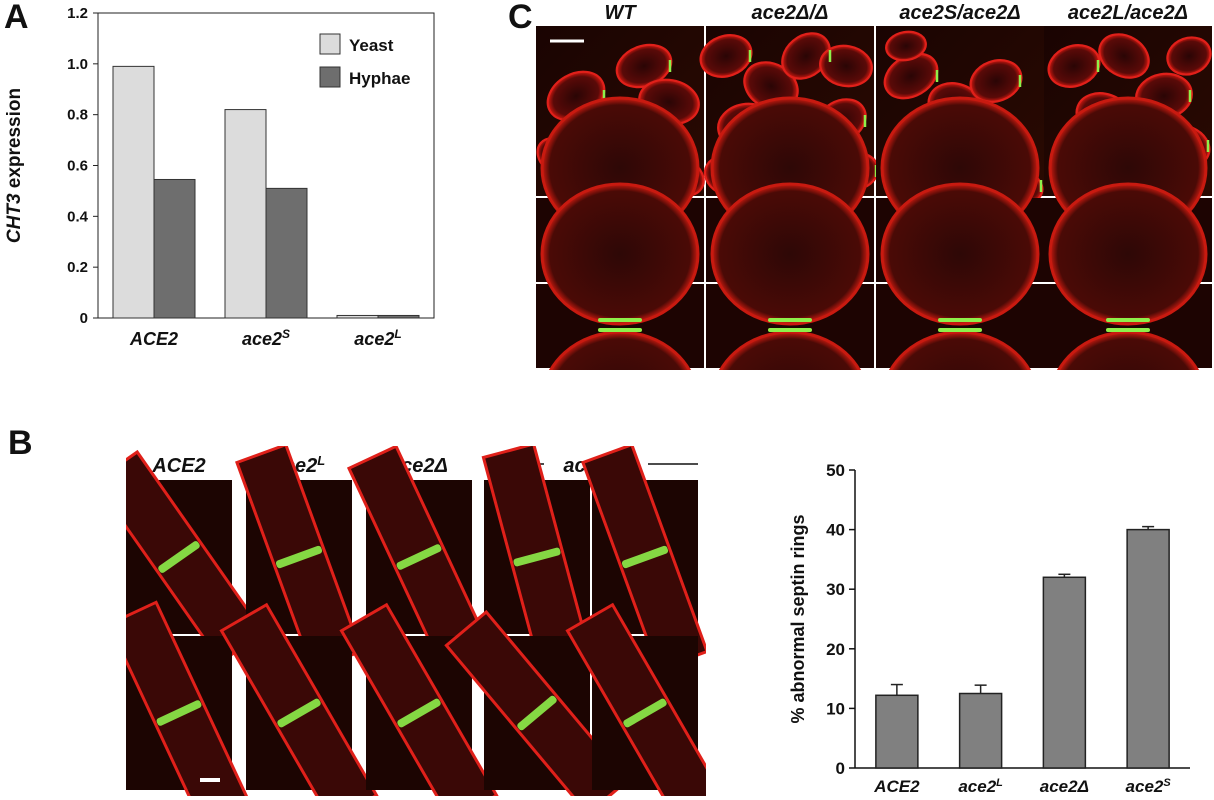 This screenshot has height=800, width=1214. Describe the element at coordinates (364, 60) in the screenshot. I see `chart-a-legend: Yeast Hyphae` at that location.